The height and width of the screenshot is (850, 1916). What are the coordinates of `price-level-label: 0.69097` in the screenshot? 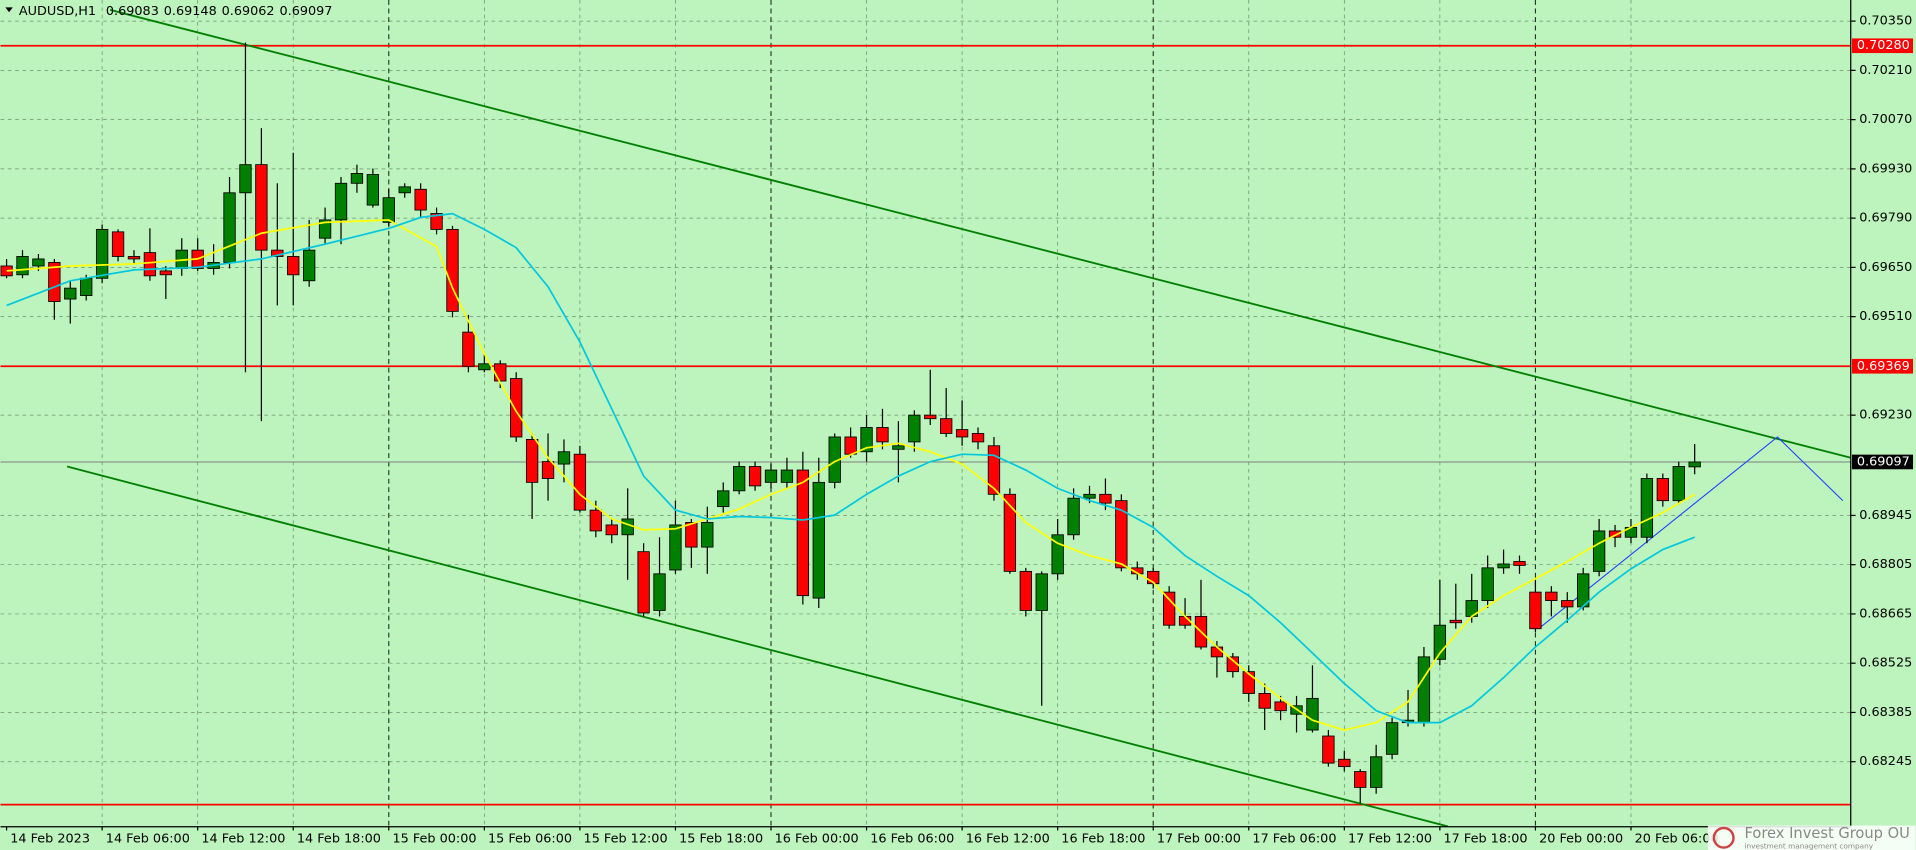 It's located at (1883, 461).